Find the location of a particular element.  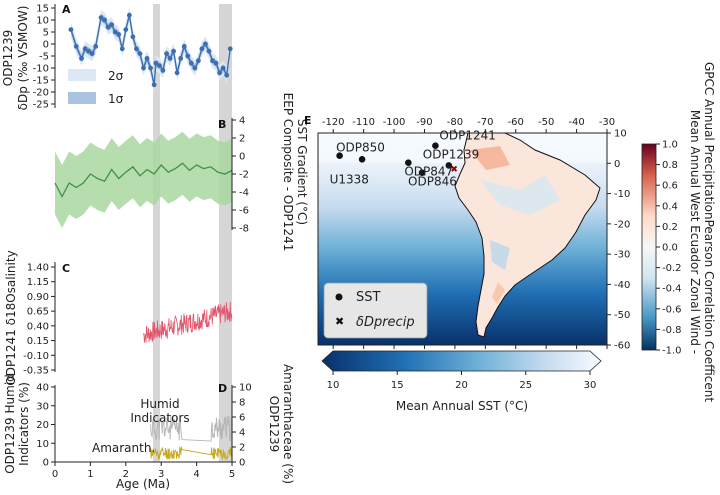

sst-colorbar-ticks: 10 15 20 25 30 is located at coordinates (462, 381).